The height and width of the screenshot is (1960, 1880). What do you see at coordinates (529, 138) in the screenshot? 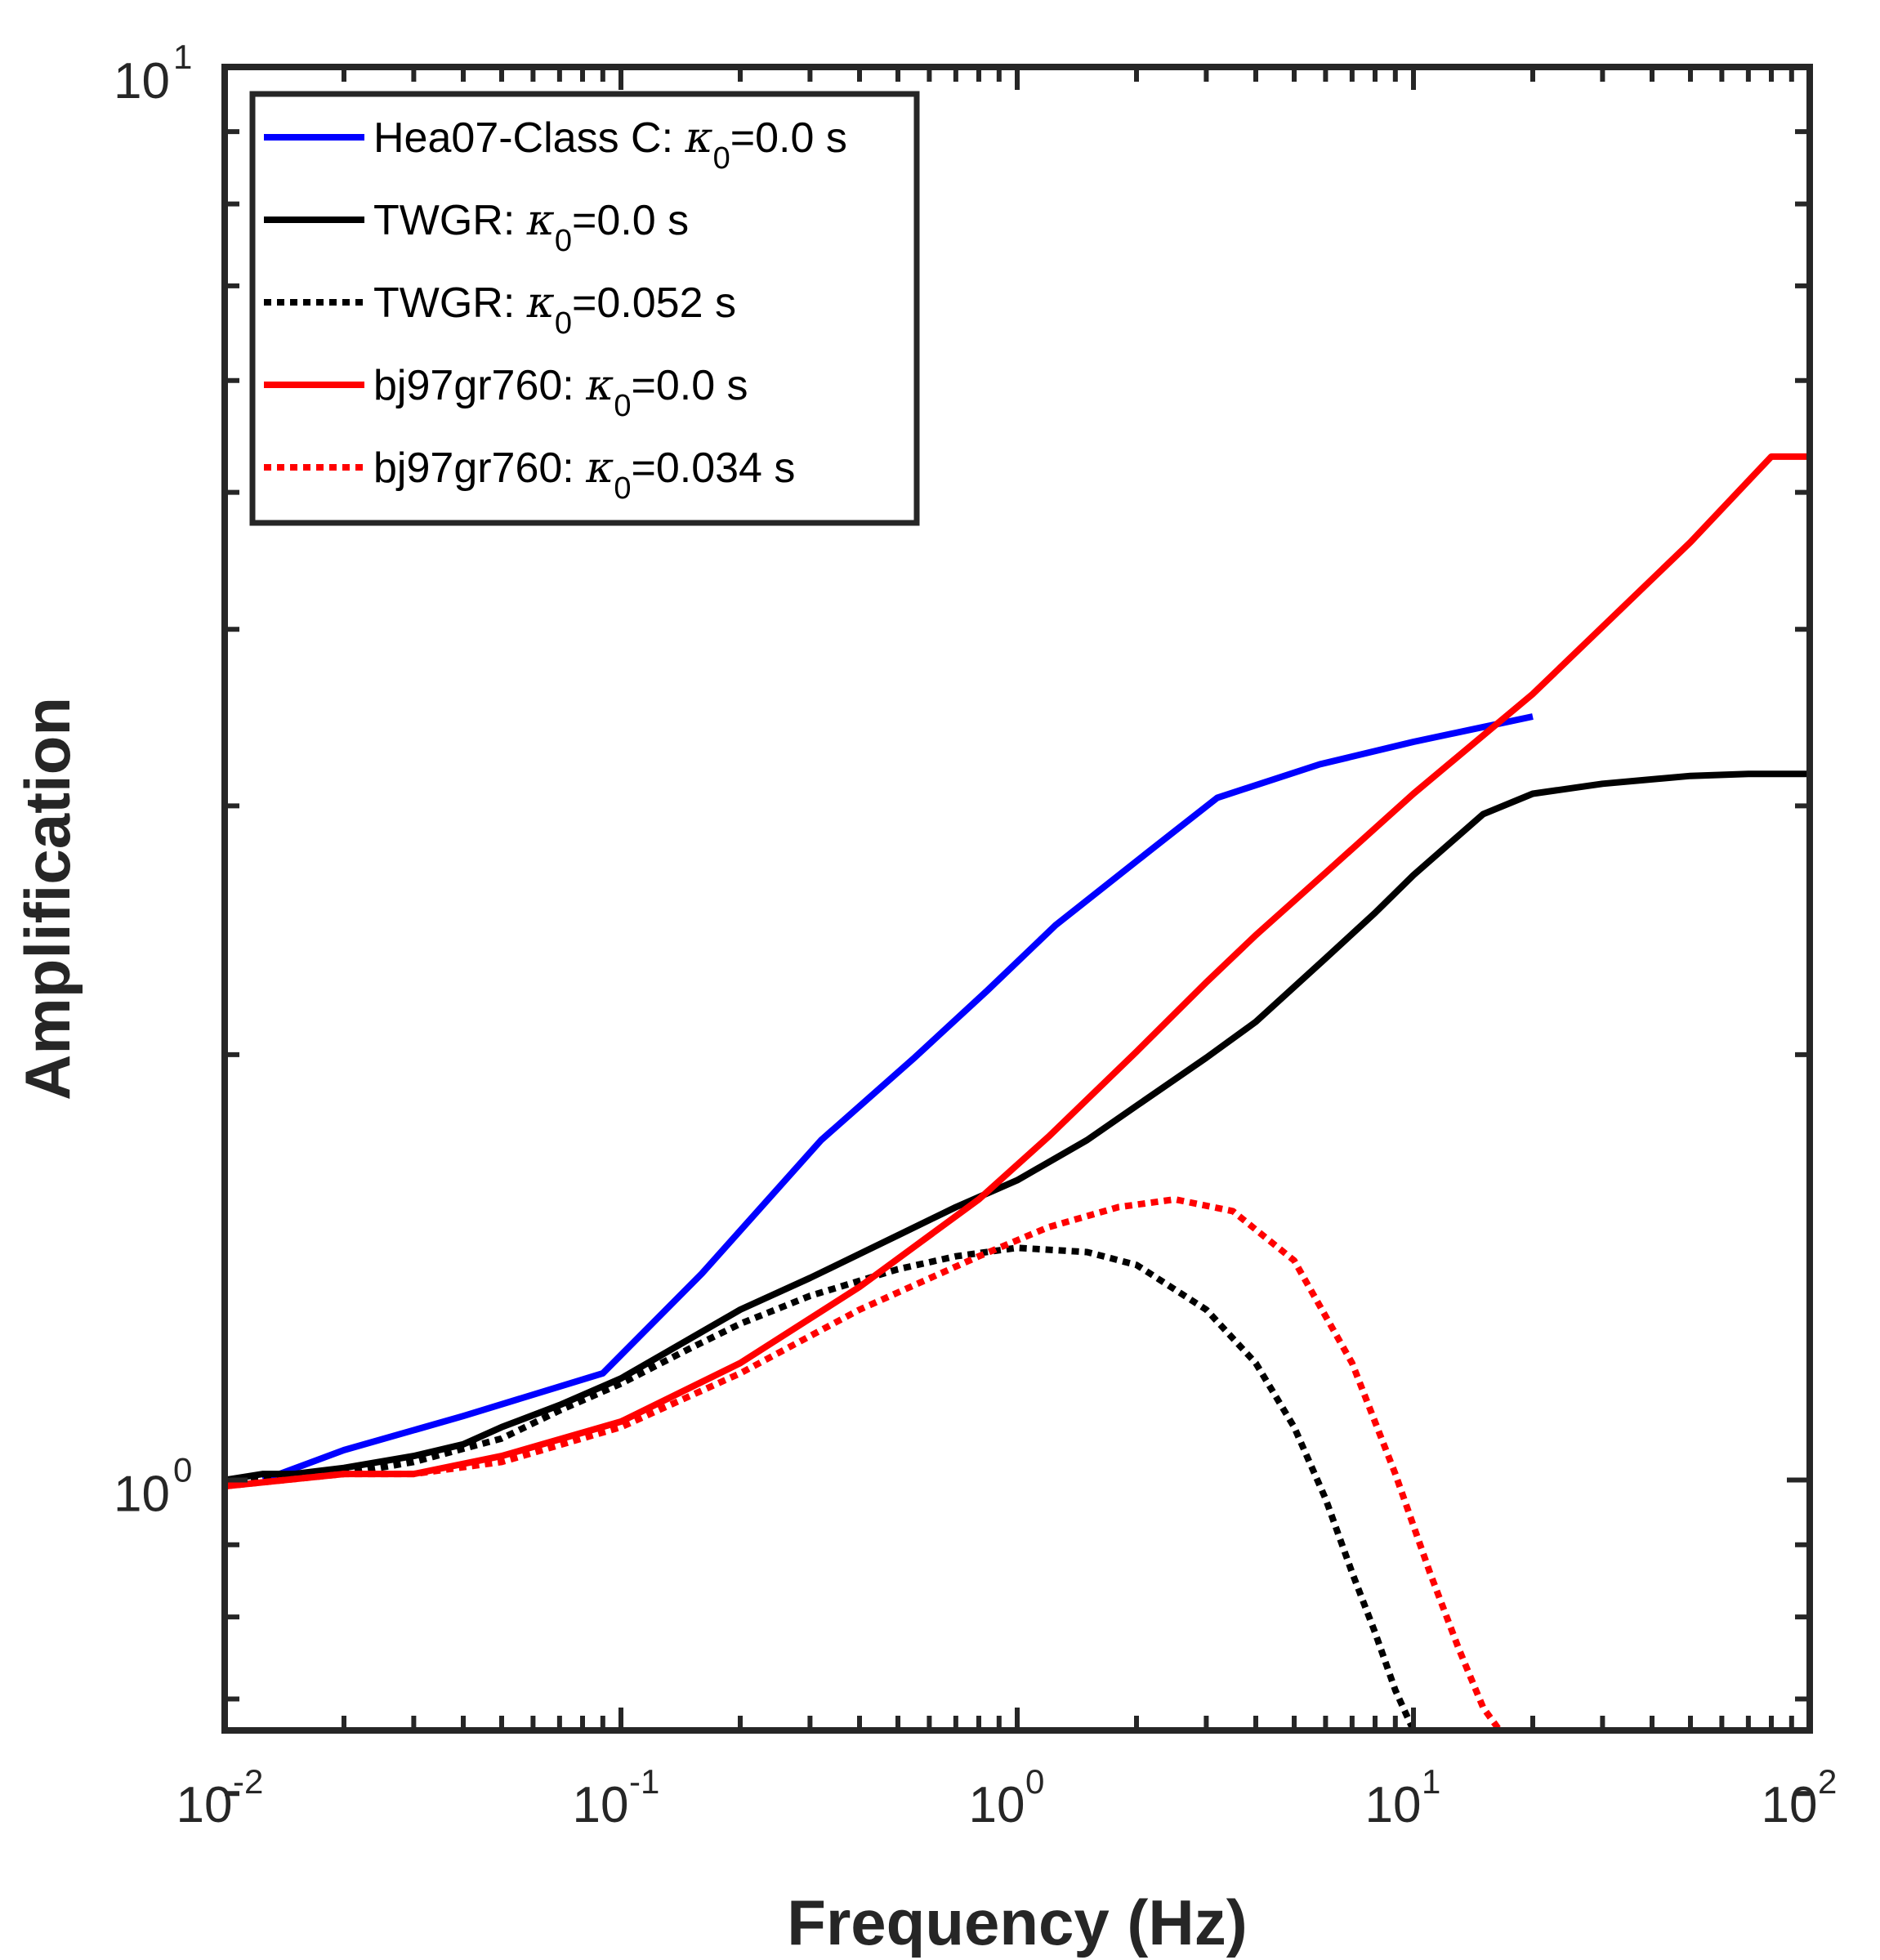
I see `legend-label-name: Hea07-Class C:` at bounding box center [529, 138].